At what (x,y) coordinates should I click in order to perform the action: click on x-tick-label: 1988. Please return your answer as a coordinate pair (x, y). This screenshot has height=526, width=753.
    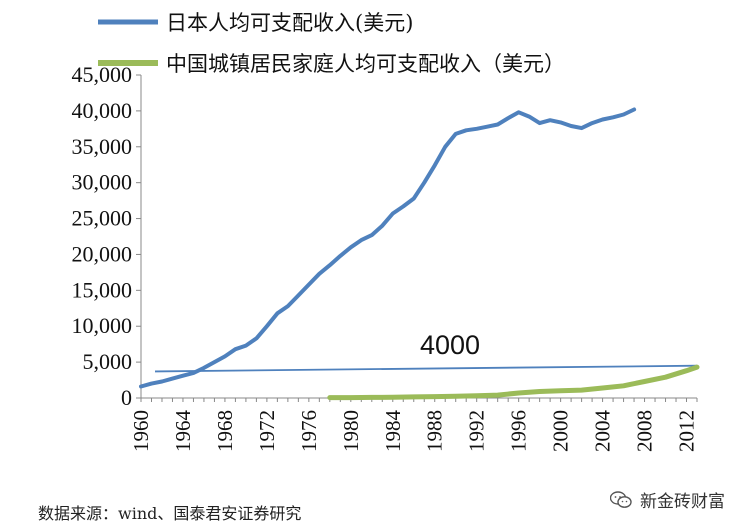
    Looking at the image, I should click on (435, 431).